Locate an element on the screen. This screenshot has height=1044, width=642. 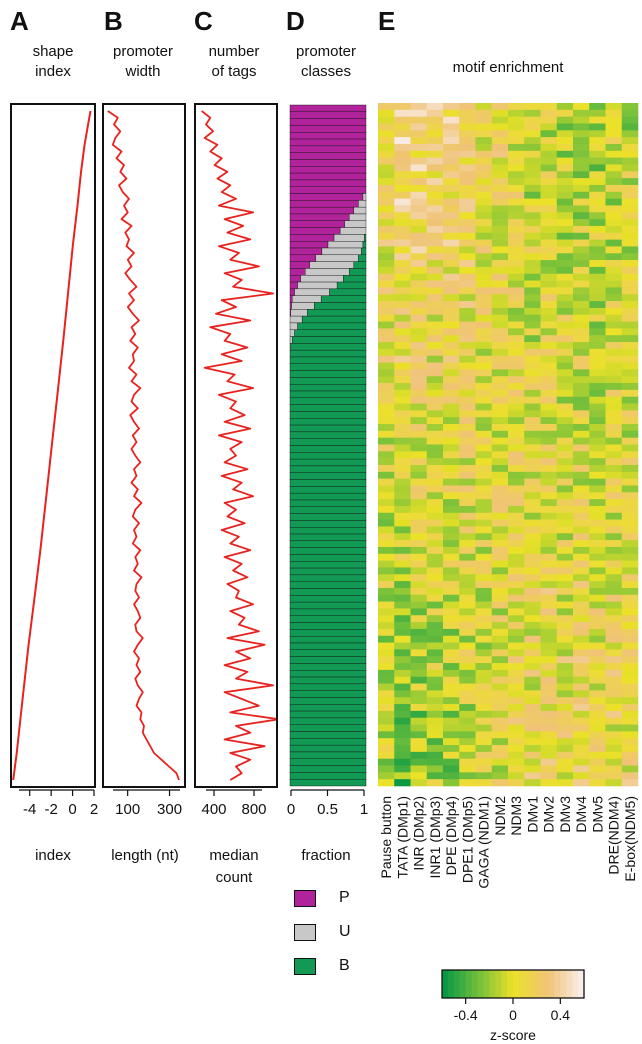
panel-d-xlabel: fraction is located at coordinates (326, 855).